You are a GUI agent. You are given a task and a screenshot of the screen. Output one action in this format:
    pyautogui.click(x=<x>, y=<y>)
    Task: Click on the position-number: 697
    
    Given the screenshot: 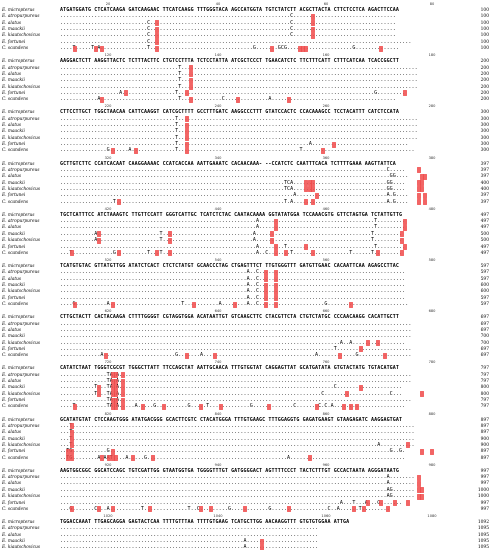 What is the action you would take?
    pyautogui.click(x=484, y=356)
    